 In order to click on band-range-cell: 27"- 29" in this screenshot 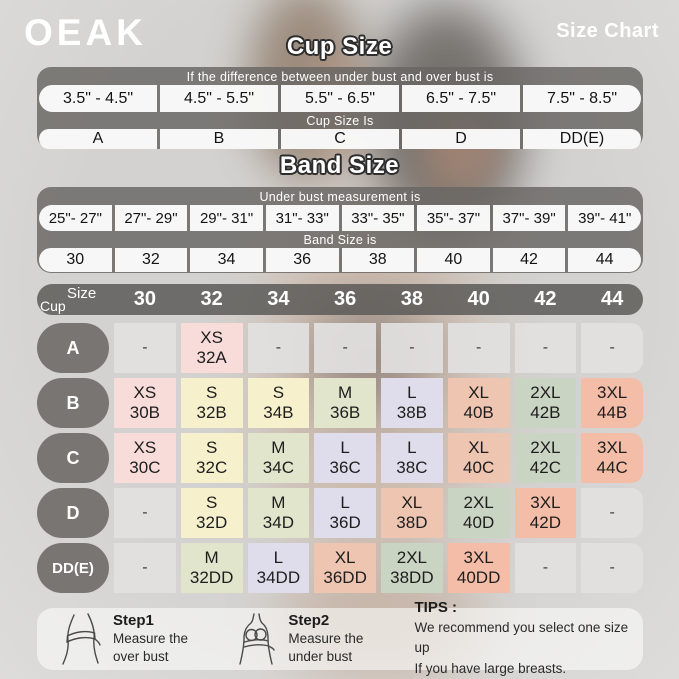, I will do `click(151, 218)`.